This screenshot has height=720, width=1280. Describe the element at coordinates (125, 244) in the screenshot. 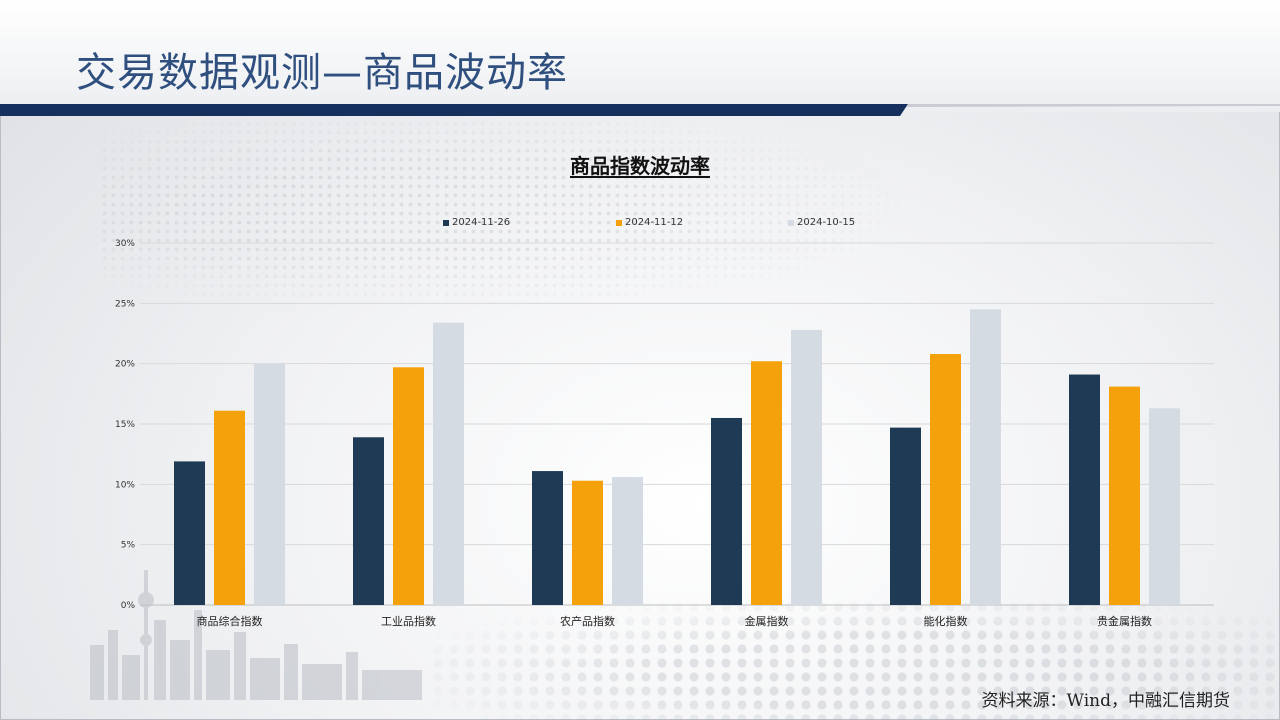

I see `y-tick-label: 30%` at that location.